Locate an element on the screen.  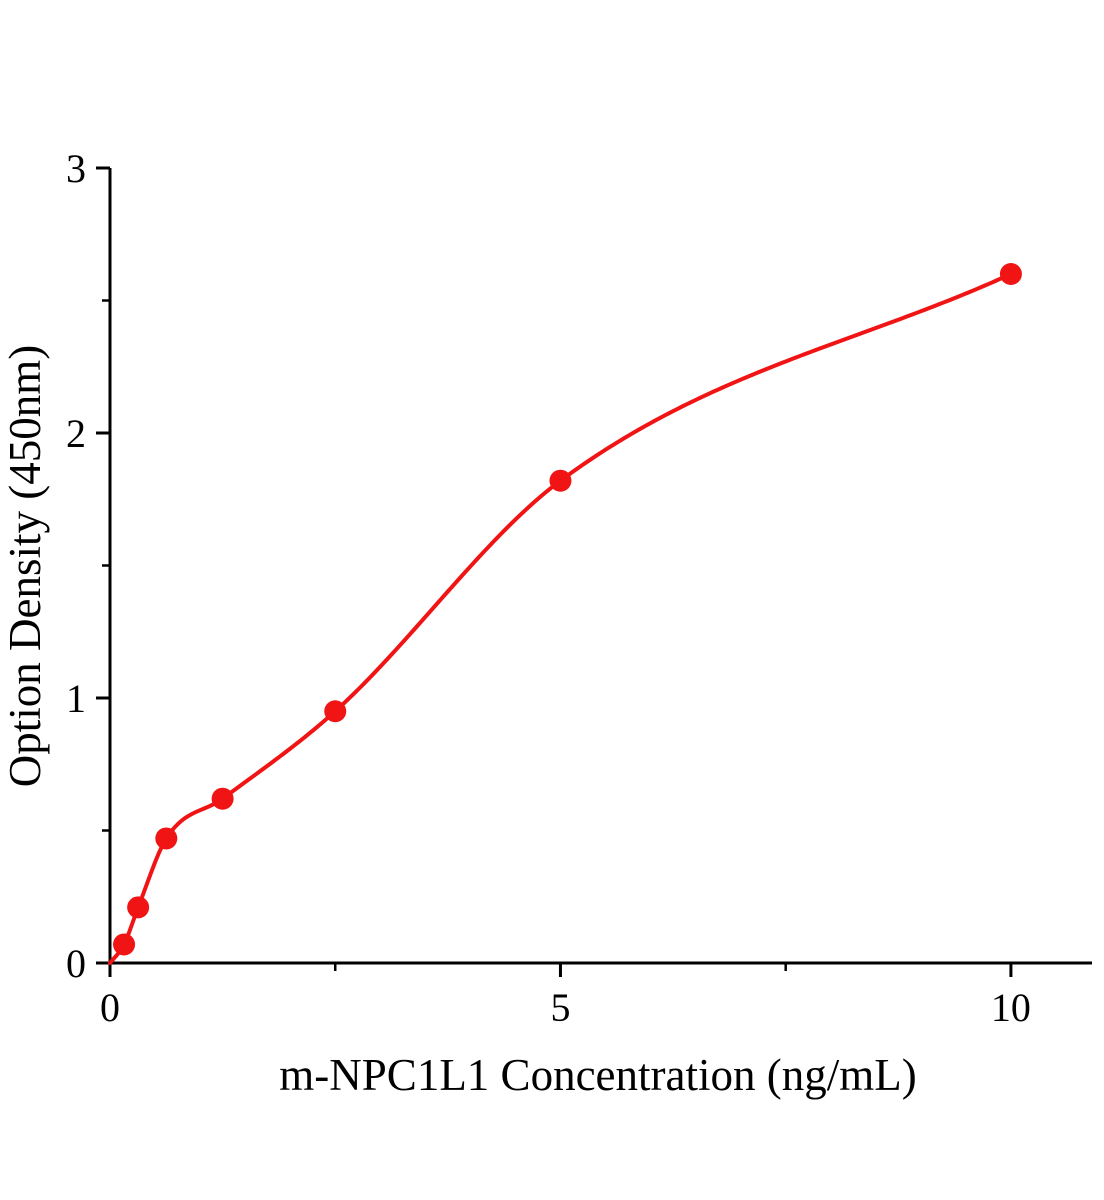
x-axis-title: m-NPC1L1 Concentration (ng/mL) is located at coordinates (597, 1075).